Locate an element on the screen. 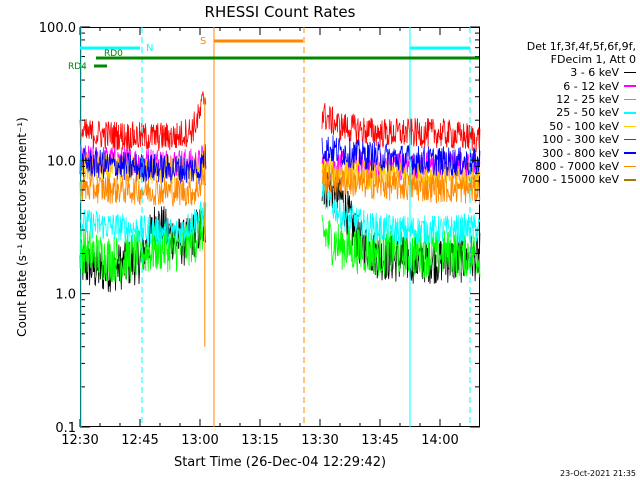 The height and width of the screenshot is (480, 640). legend-entry-3: 25 - 50 keV is located at coordinates (559, 112).